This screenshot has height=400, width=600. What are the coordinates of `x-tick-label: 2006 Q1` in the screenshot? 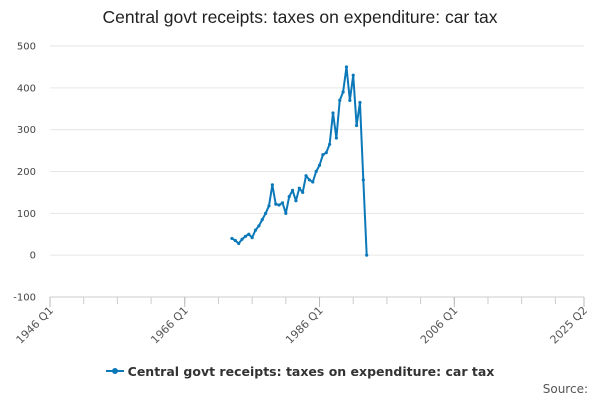 It's located at (439, 325).